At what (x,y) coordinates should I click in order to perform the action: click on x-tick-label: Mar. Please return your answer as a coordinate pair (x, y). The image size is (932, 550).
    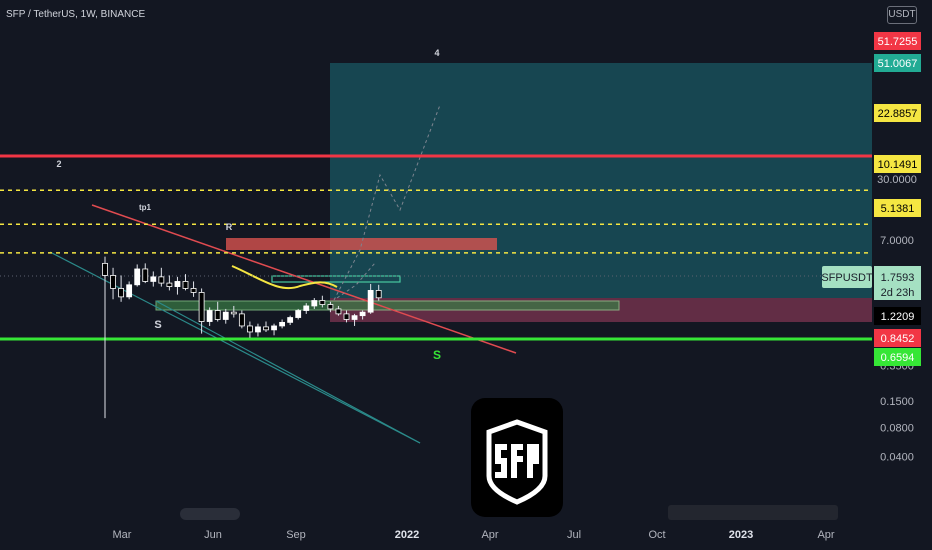
    Looking at the image, I should click on (122, 535).